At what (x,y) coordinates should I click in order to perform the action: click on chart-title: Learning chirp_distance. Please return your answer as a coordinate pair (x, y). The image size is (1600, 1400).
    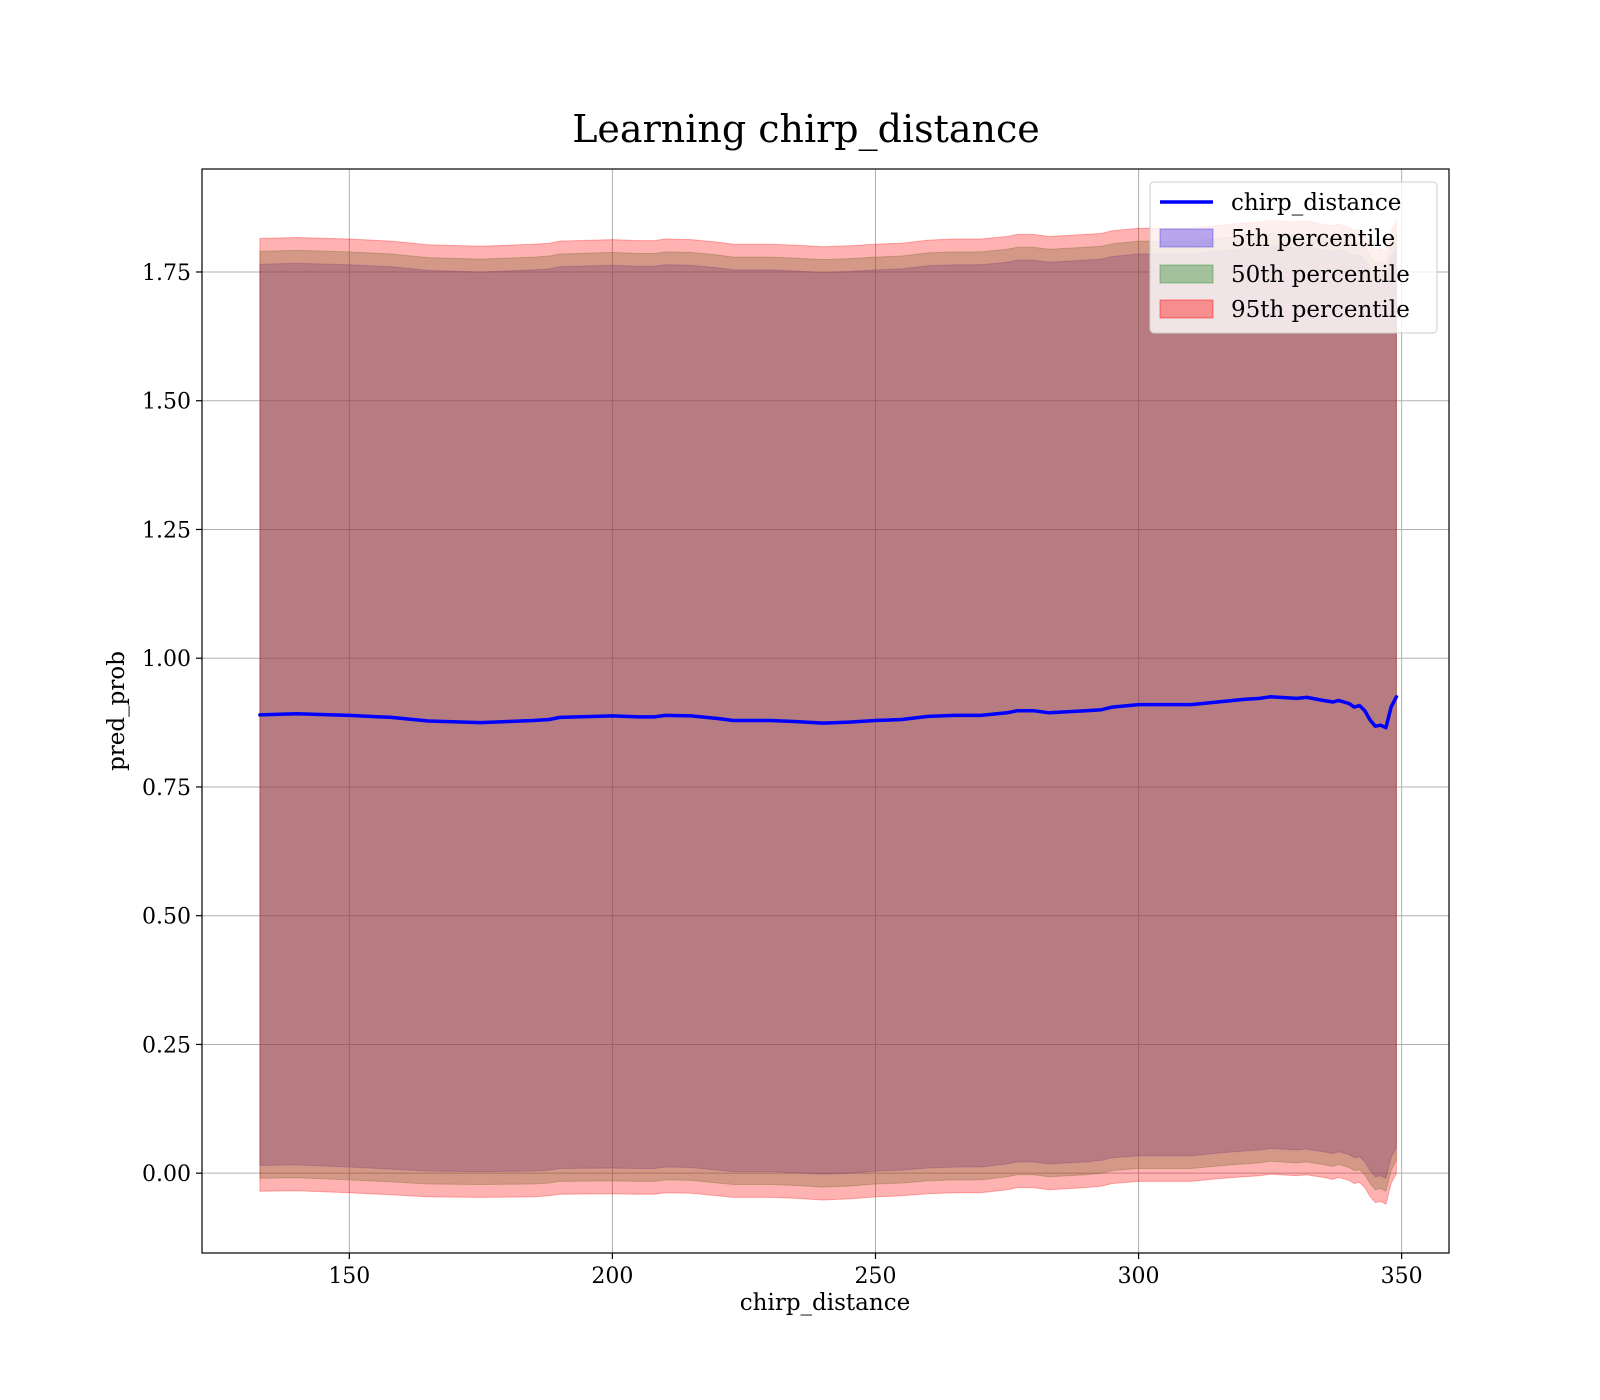
    Looking at the image, I should click on (806, 129).